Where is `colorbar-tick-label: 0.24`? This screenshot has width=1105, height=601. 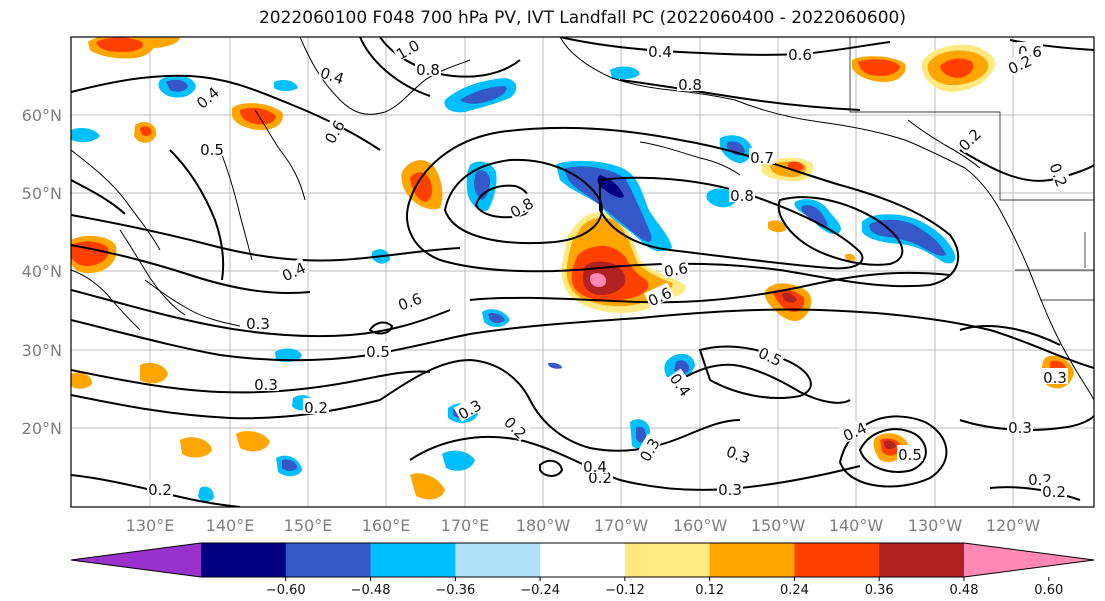 colorbar-tick-label: 0.24 is located at coordinates (794, 590).